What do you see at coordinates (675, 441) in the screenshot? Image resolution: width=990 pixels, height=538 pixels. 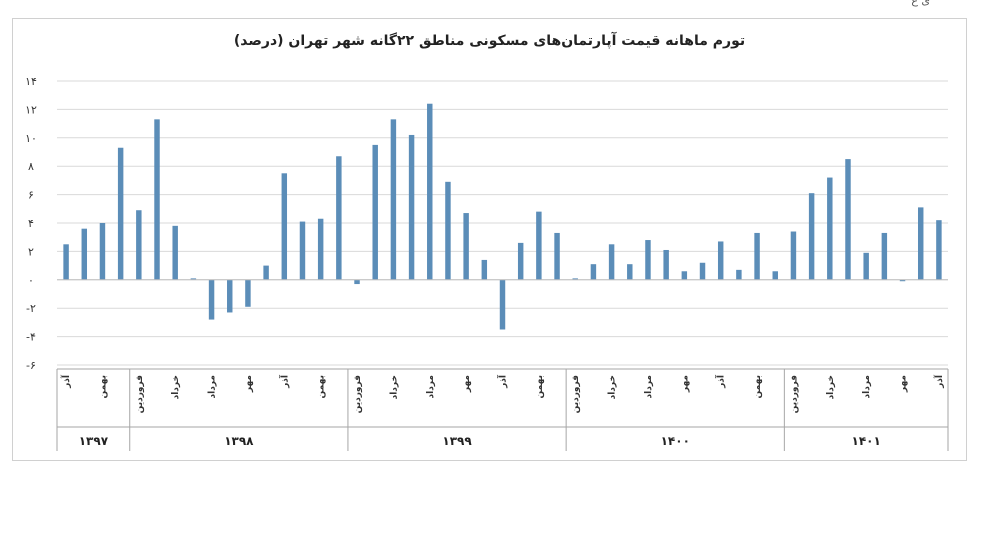 I see `year-label: ۱۴۰۰` at bounding box center [675, 441].